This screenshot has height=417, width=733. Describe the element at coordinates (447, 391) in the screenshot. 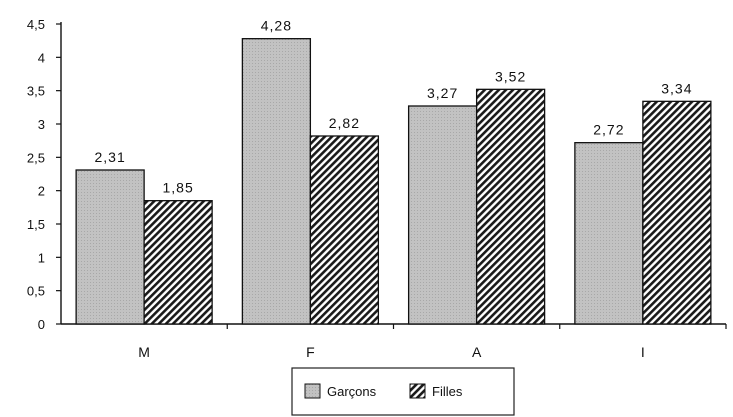

I see `legend-label-filles: Filles` at that location.